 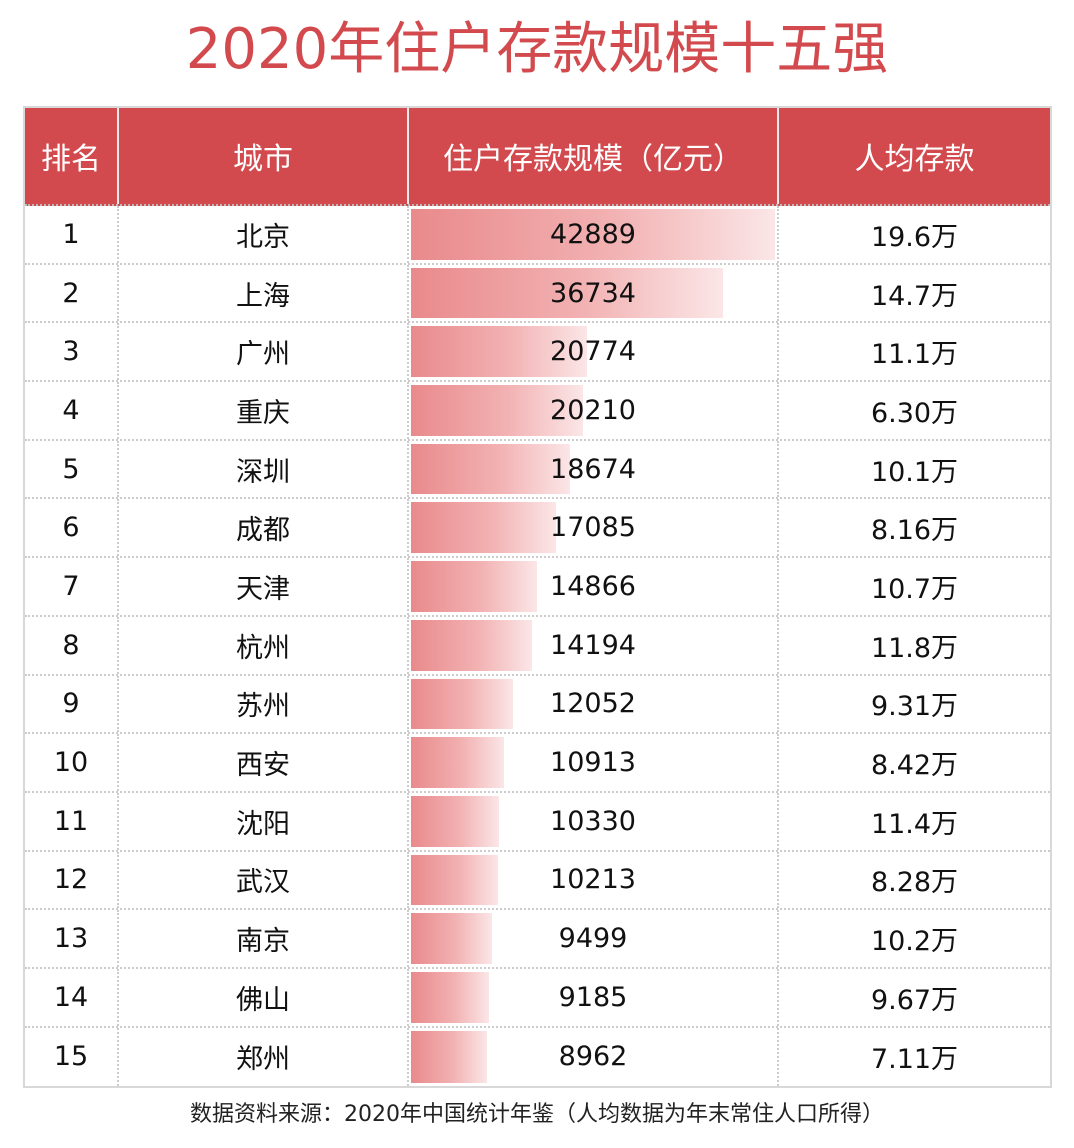 What do you see at coordinates (264, 293) in the screenshot?
I see `city-cell: 上海` at bounding box center [264, 293].